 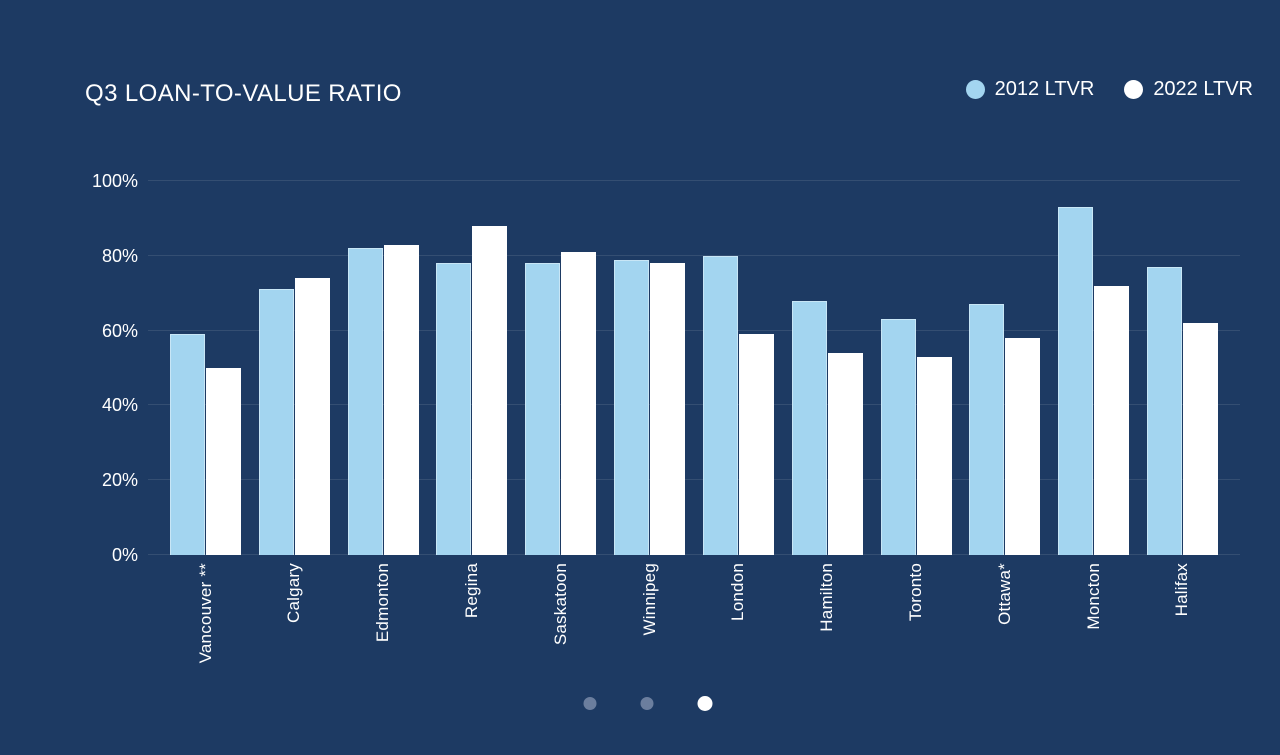 What do you see at coordinates (543, 409) in the screenshot?
I see `bar-2012-ltvr-saskatoon` at bounding box center [543, 409].